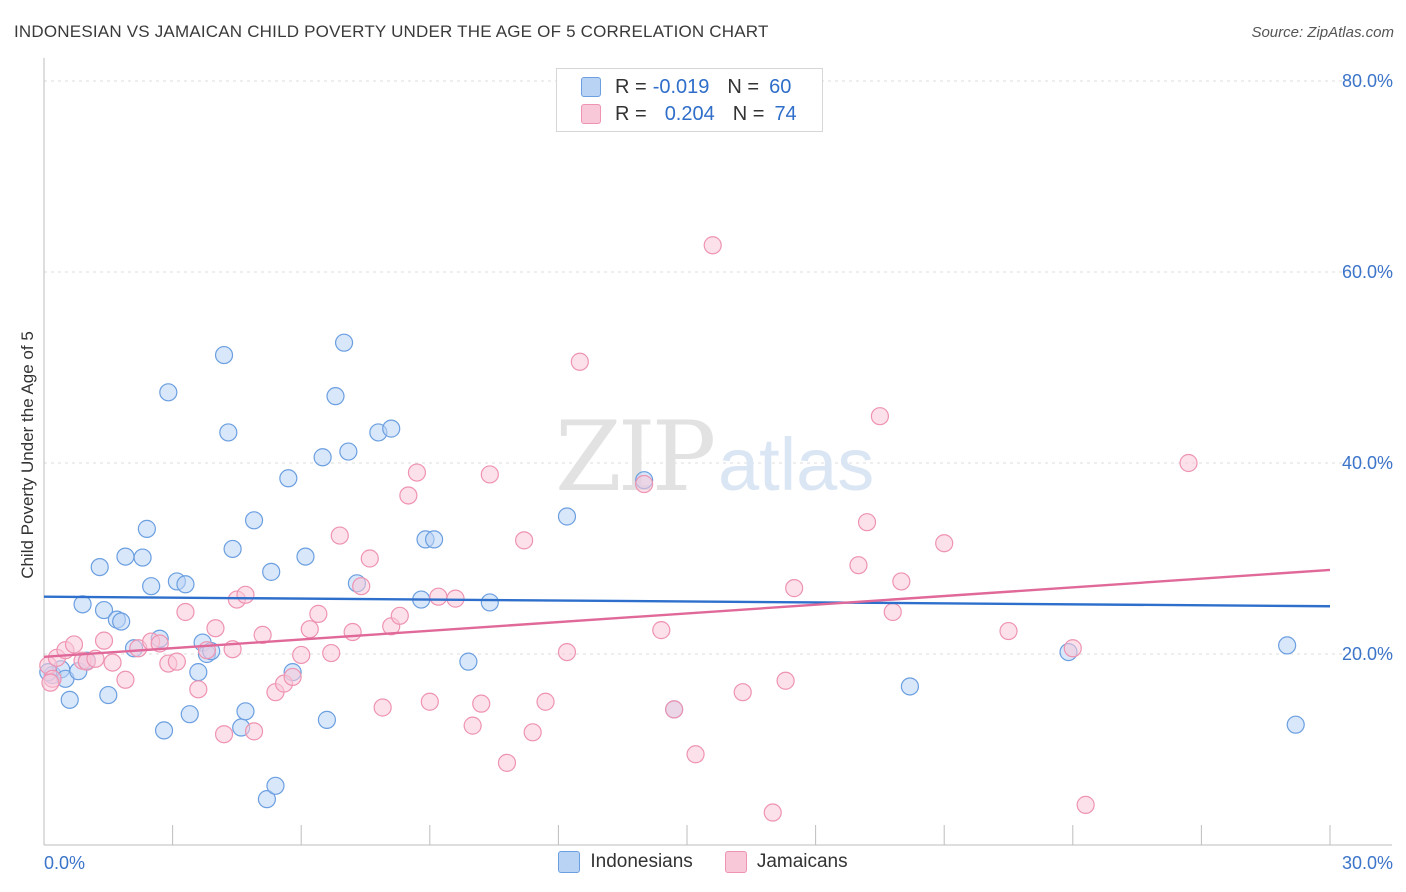 The width and height of the screenshot is (1406, 892). Describe the element at coordinates (1322, 32) in the screenshot. I see `source-label: Source: ZipAtlas.com` at that location.